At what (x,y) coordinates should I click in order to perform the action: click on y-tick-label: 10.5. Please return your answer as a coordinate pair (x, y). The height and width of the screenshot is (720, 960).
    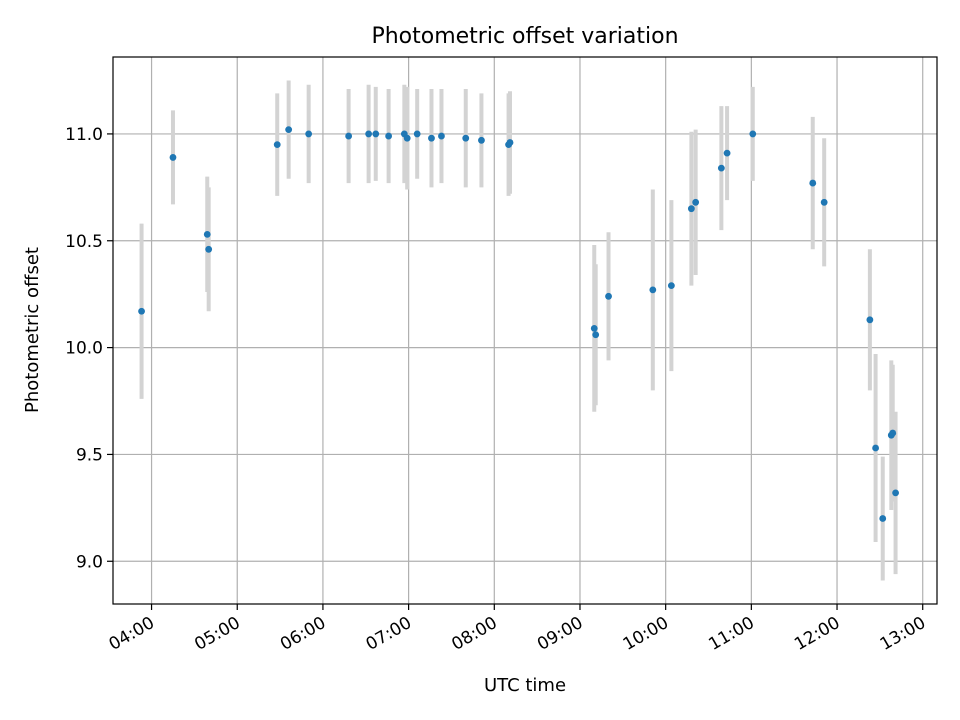
    Looking at the image, I should click on (84, 242).